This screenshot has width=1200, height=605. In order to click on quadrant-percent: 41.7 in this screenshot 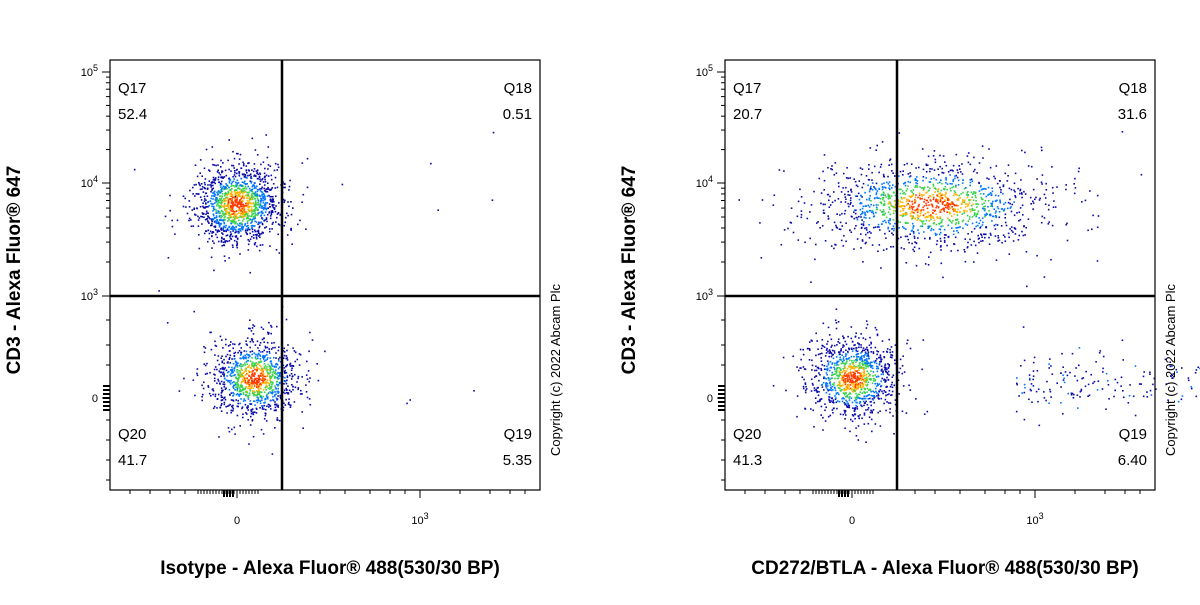, I will do `click(132, 460)`.